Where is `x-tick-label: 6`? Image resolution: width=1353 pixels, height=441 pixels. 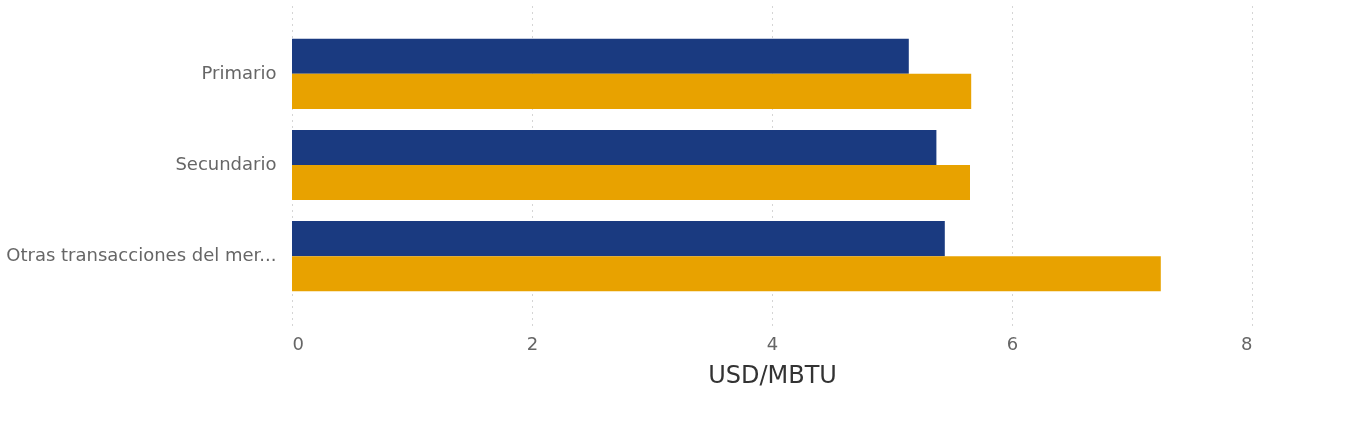 x-tick-label: 6 is located at coordinates (1012, 343).